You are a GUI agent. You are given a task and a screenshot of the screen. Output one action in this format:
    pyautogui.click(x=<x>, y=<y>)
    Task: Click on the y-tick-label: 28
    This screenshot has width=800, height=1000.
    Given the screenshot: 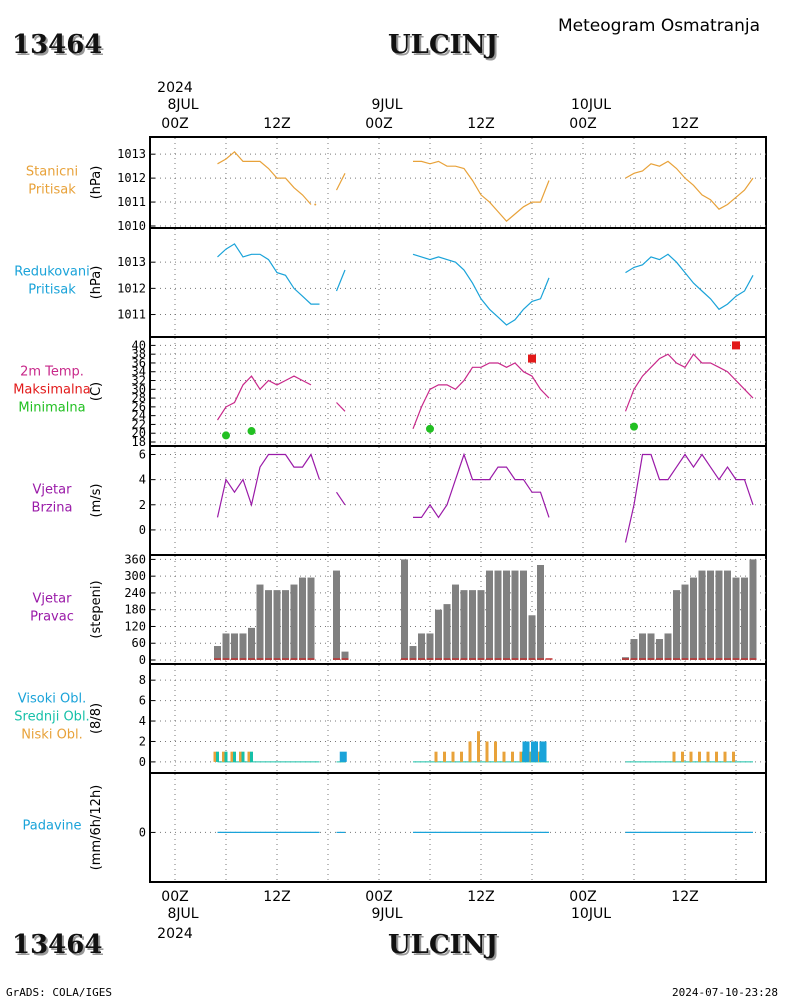 What is the action you would take?
    pyautogui.click(x=139, y=398)
    